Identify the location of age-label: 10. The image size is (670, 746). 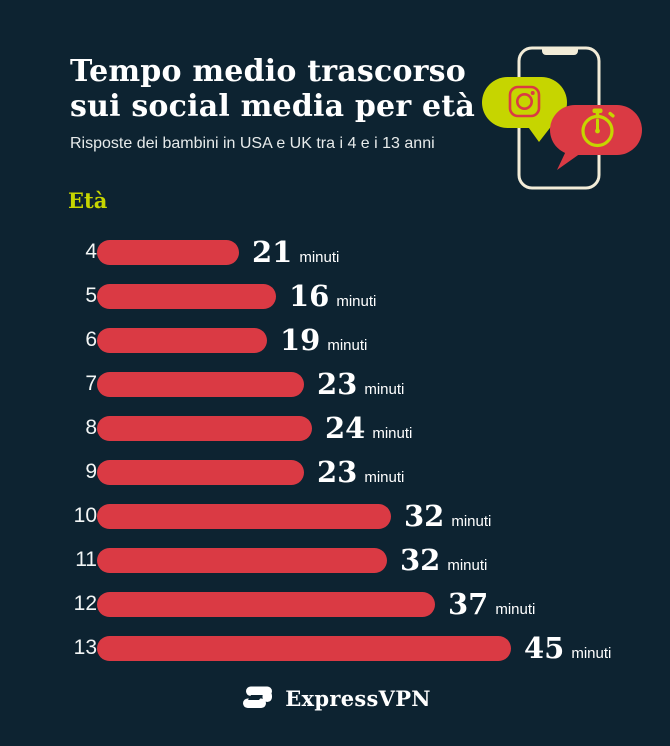
(85, 515).